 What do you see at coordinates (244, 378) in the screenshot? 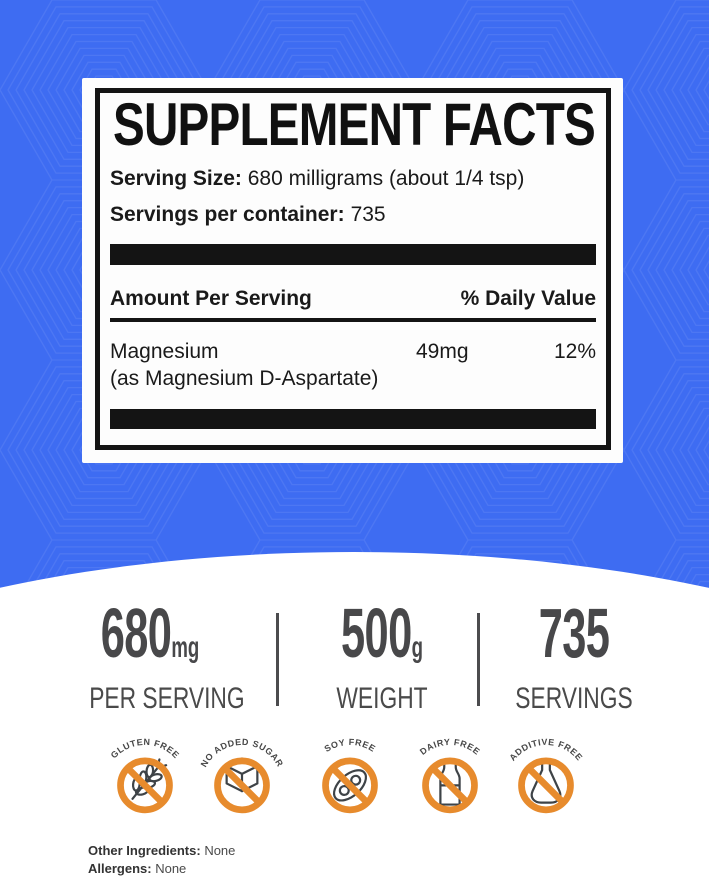
I see `nutrient-detail: (as Magnesium D-Aspartate)` at bounding box center [244, 378].